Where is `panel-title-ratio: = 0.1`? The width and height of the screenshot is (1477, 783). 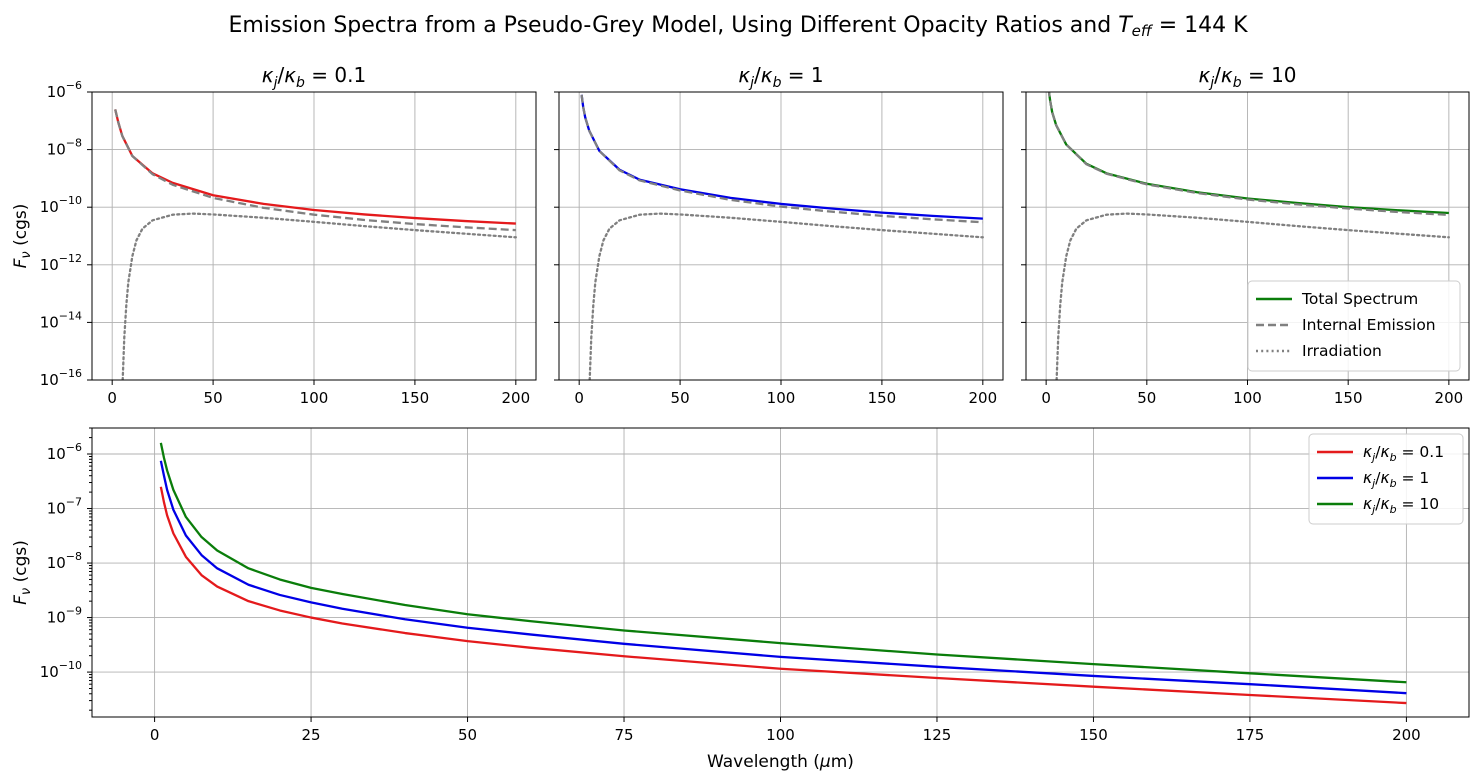
panel-title-ratio: = 0.1 is located at coordinates (335, 75).